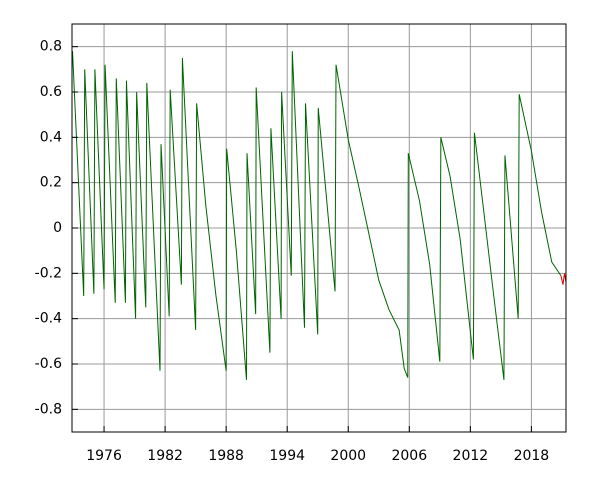  What do you see at coordinates (48, 273) in the screenshot?
I see `y-tick-label: -0.2` at bounding box center [48, 273].